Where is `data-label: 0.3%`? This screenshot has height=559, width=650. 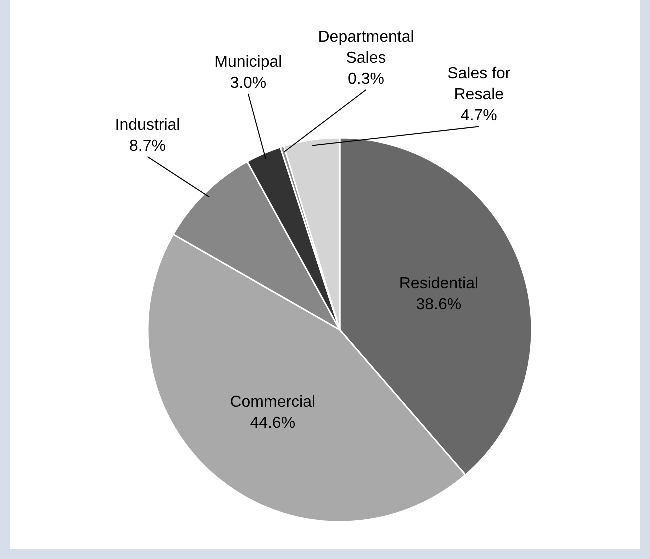 data-label: 0.3% is located at coordinates (366, 79).